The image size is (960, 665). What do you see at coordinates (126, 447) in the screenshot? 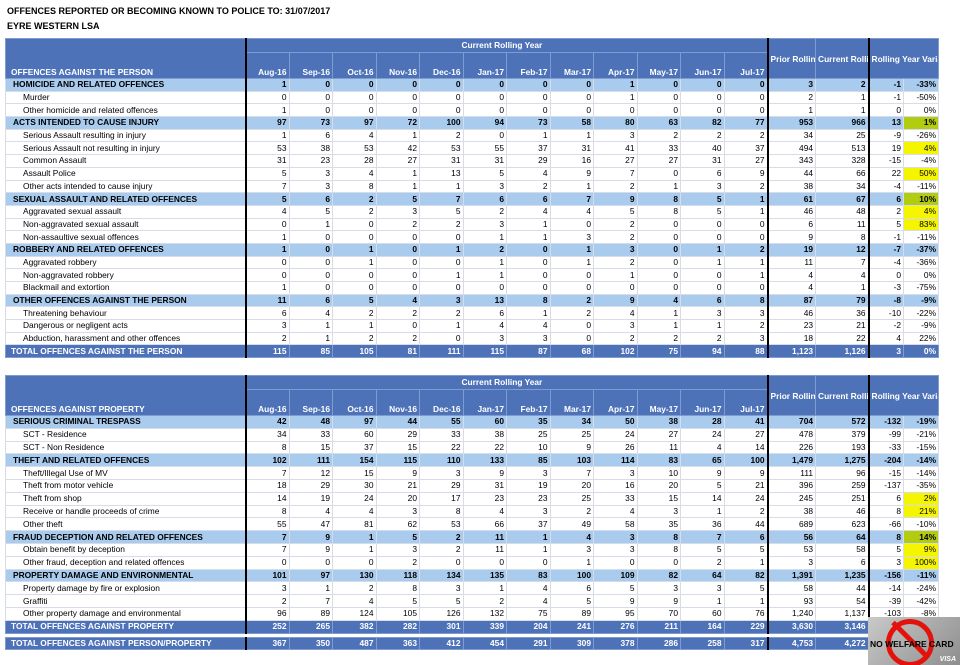
I see `offence-label: SCT - Non Residence` at bounding box center [126, 447].